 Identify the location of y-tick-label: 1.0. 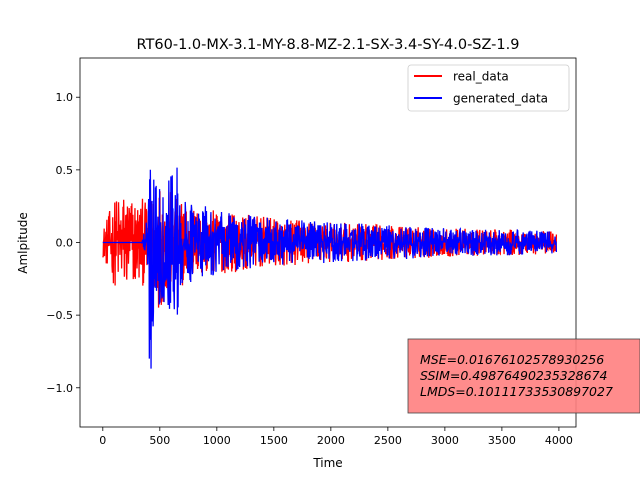
(65, 97).